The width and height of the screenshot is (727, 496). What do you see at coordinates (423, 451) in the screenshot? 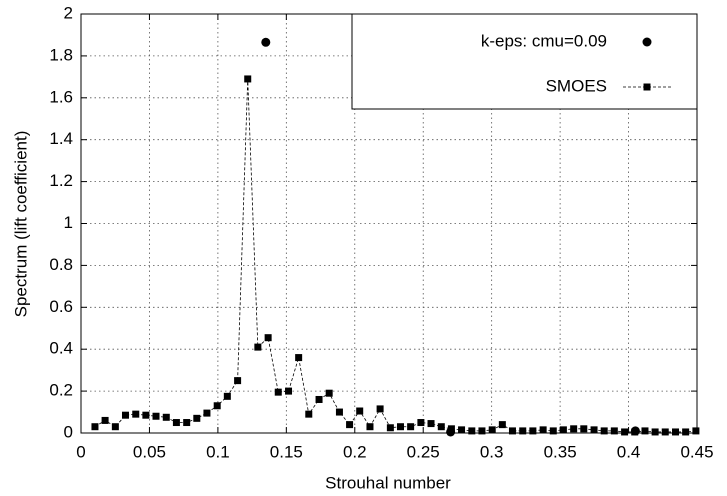
I see `x-tick-label: 0.25` at bounding box center [423, 451].